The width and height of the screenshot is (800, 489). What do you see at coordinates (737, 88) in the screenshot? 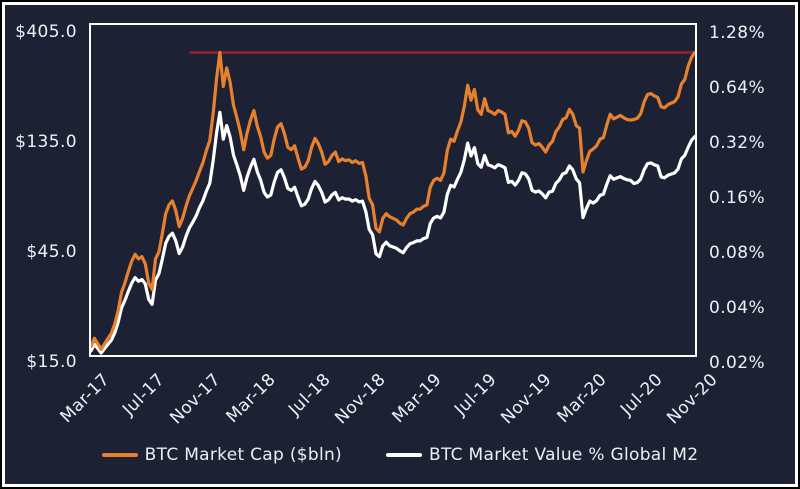
I see `y-axis-right-tick: 0.64%` at bounding box center [737, 88].